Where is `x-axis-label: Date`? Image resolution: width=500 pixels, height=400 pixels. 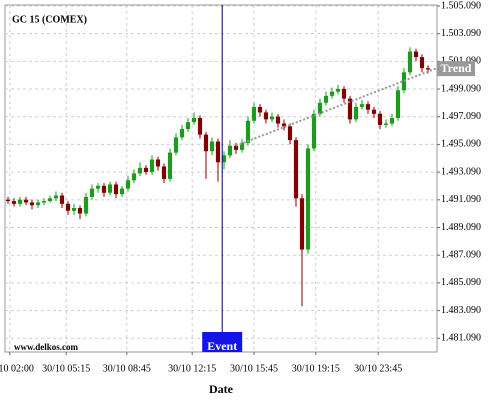
x-axis-label: Date is located at coordinates (221, 389).